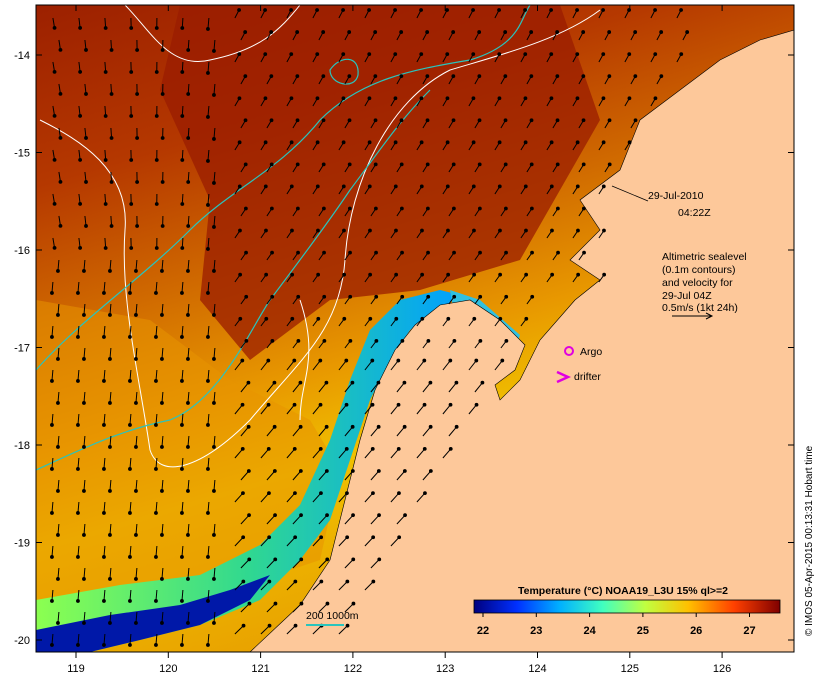 The height and width of the screenshot is (680, 820). I want to click on drifter-marker-icon, so click(564, 377).